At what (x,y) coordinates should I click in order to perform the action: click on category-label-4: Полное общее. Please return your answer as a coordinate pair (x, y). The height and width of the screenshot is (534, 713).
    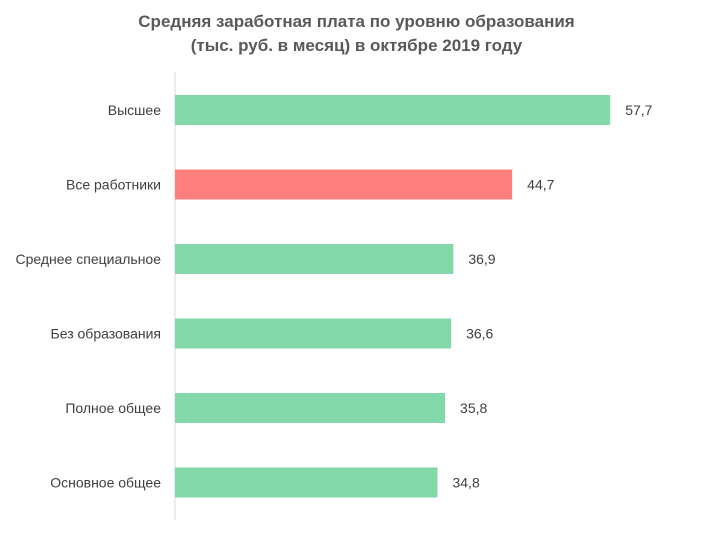
    Looking at the image, I should click on (113, 408).